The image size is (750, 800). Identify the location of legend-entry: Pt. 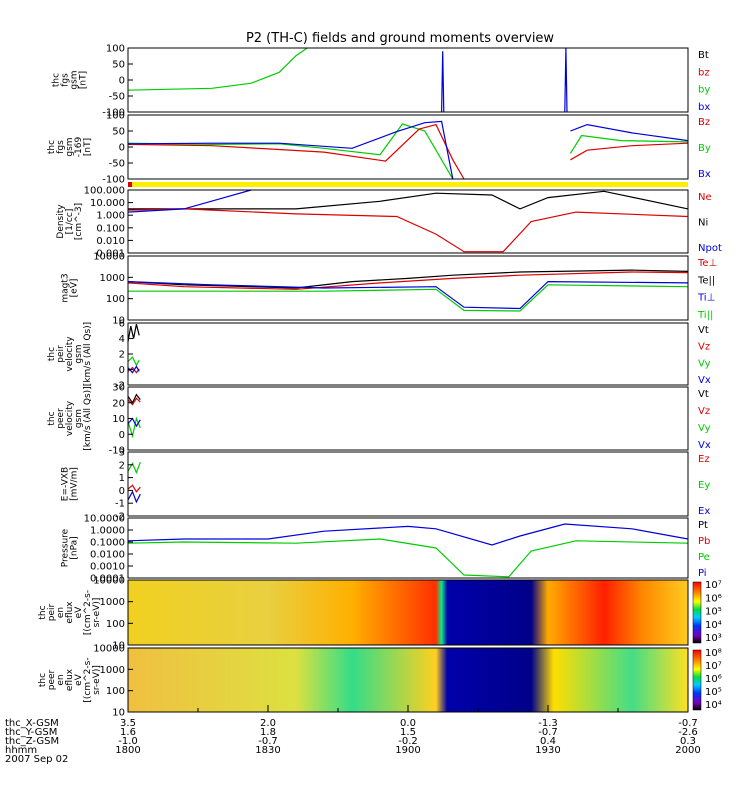
(703, 525).